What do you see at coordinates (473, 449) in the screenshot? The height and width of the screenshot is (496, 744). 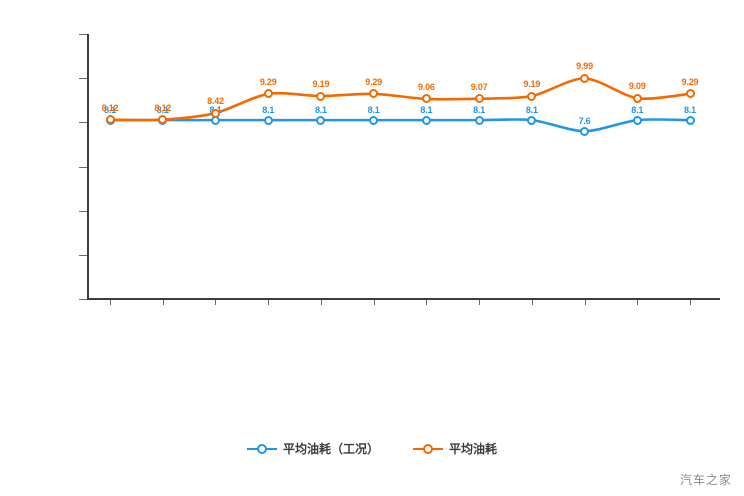 I see `legend-label-orange: 平均油耗` at bounding box center [473, 449].